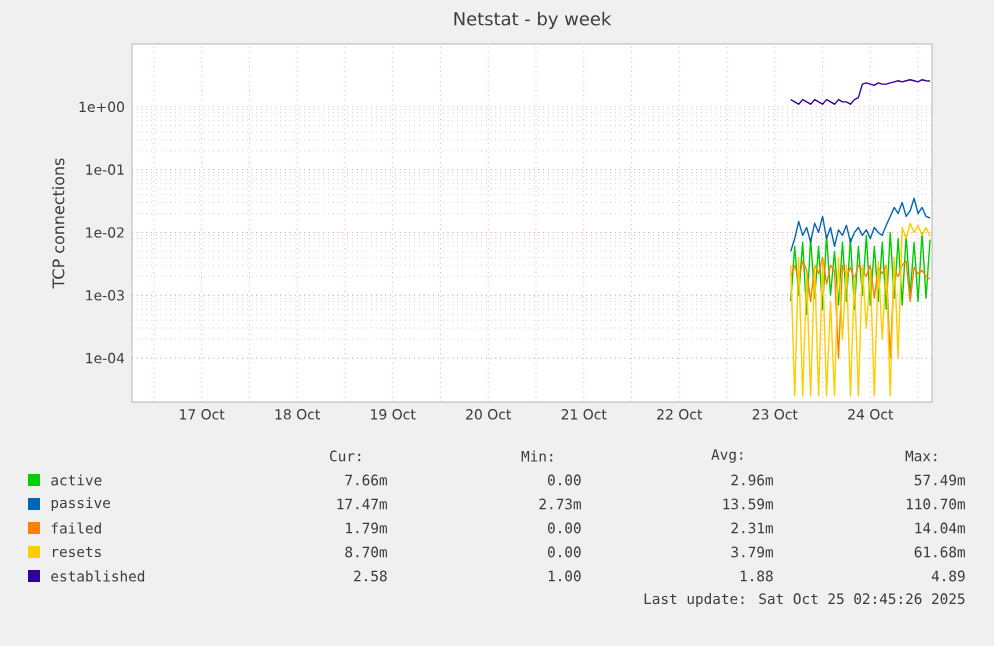  What do you see at coordinates (533, 20) in the screenshot?
I see `chart-title: Netstat - by week` at bounding box center [533, 20].